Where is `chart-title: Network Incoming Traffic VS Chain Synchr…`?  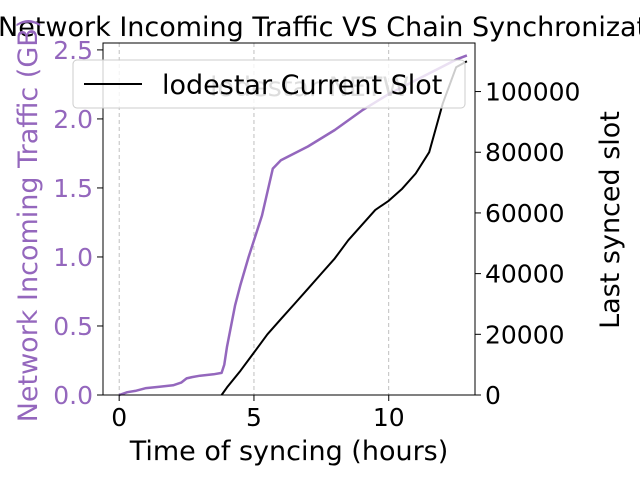
chart-title: Network Incoming Traffic VS Chain Synchr… is located at coordinates (320, 27).